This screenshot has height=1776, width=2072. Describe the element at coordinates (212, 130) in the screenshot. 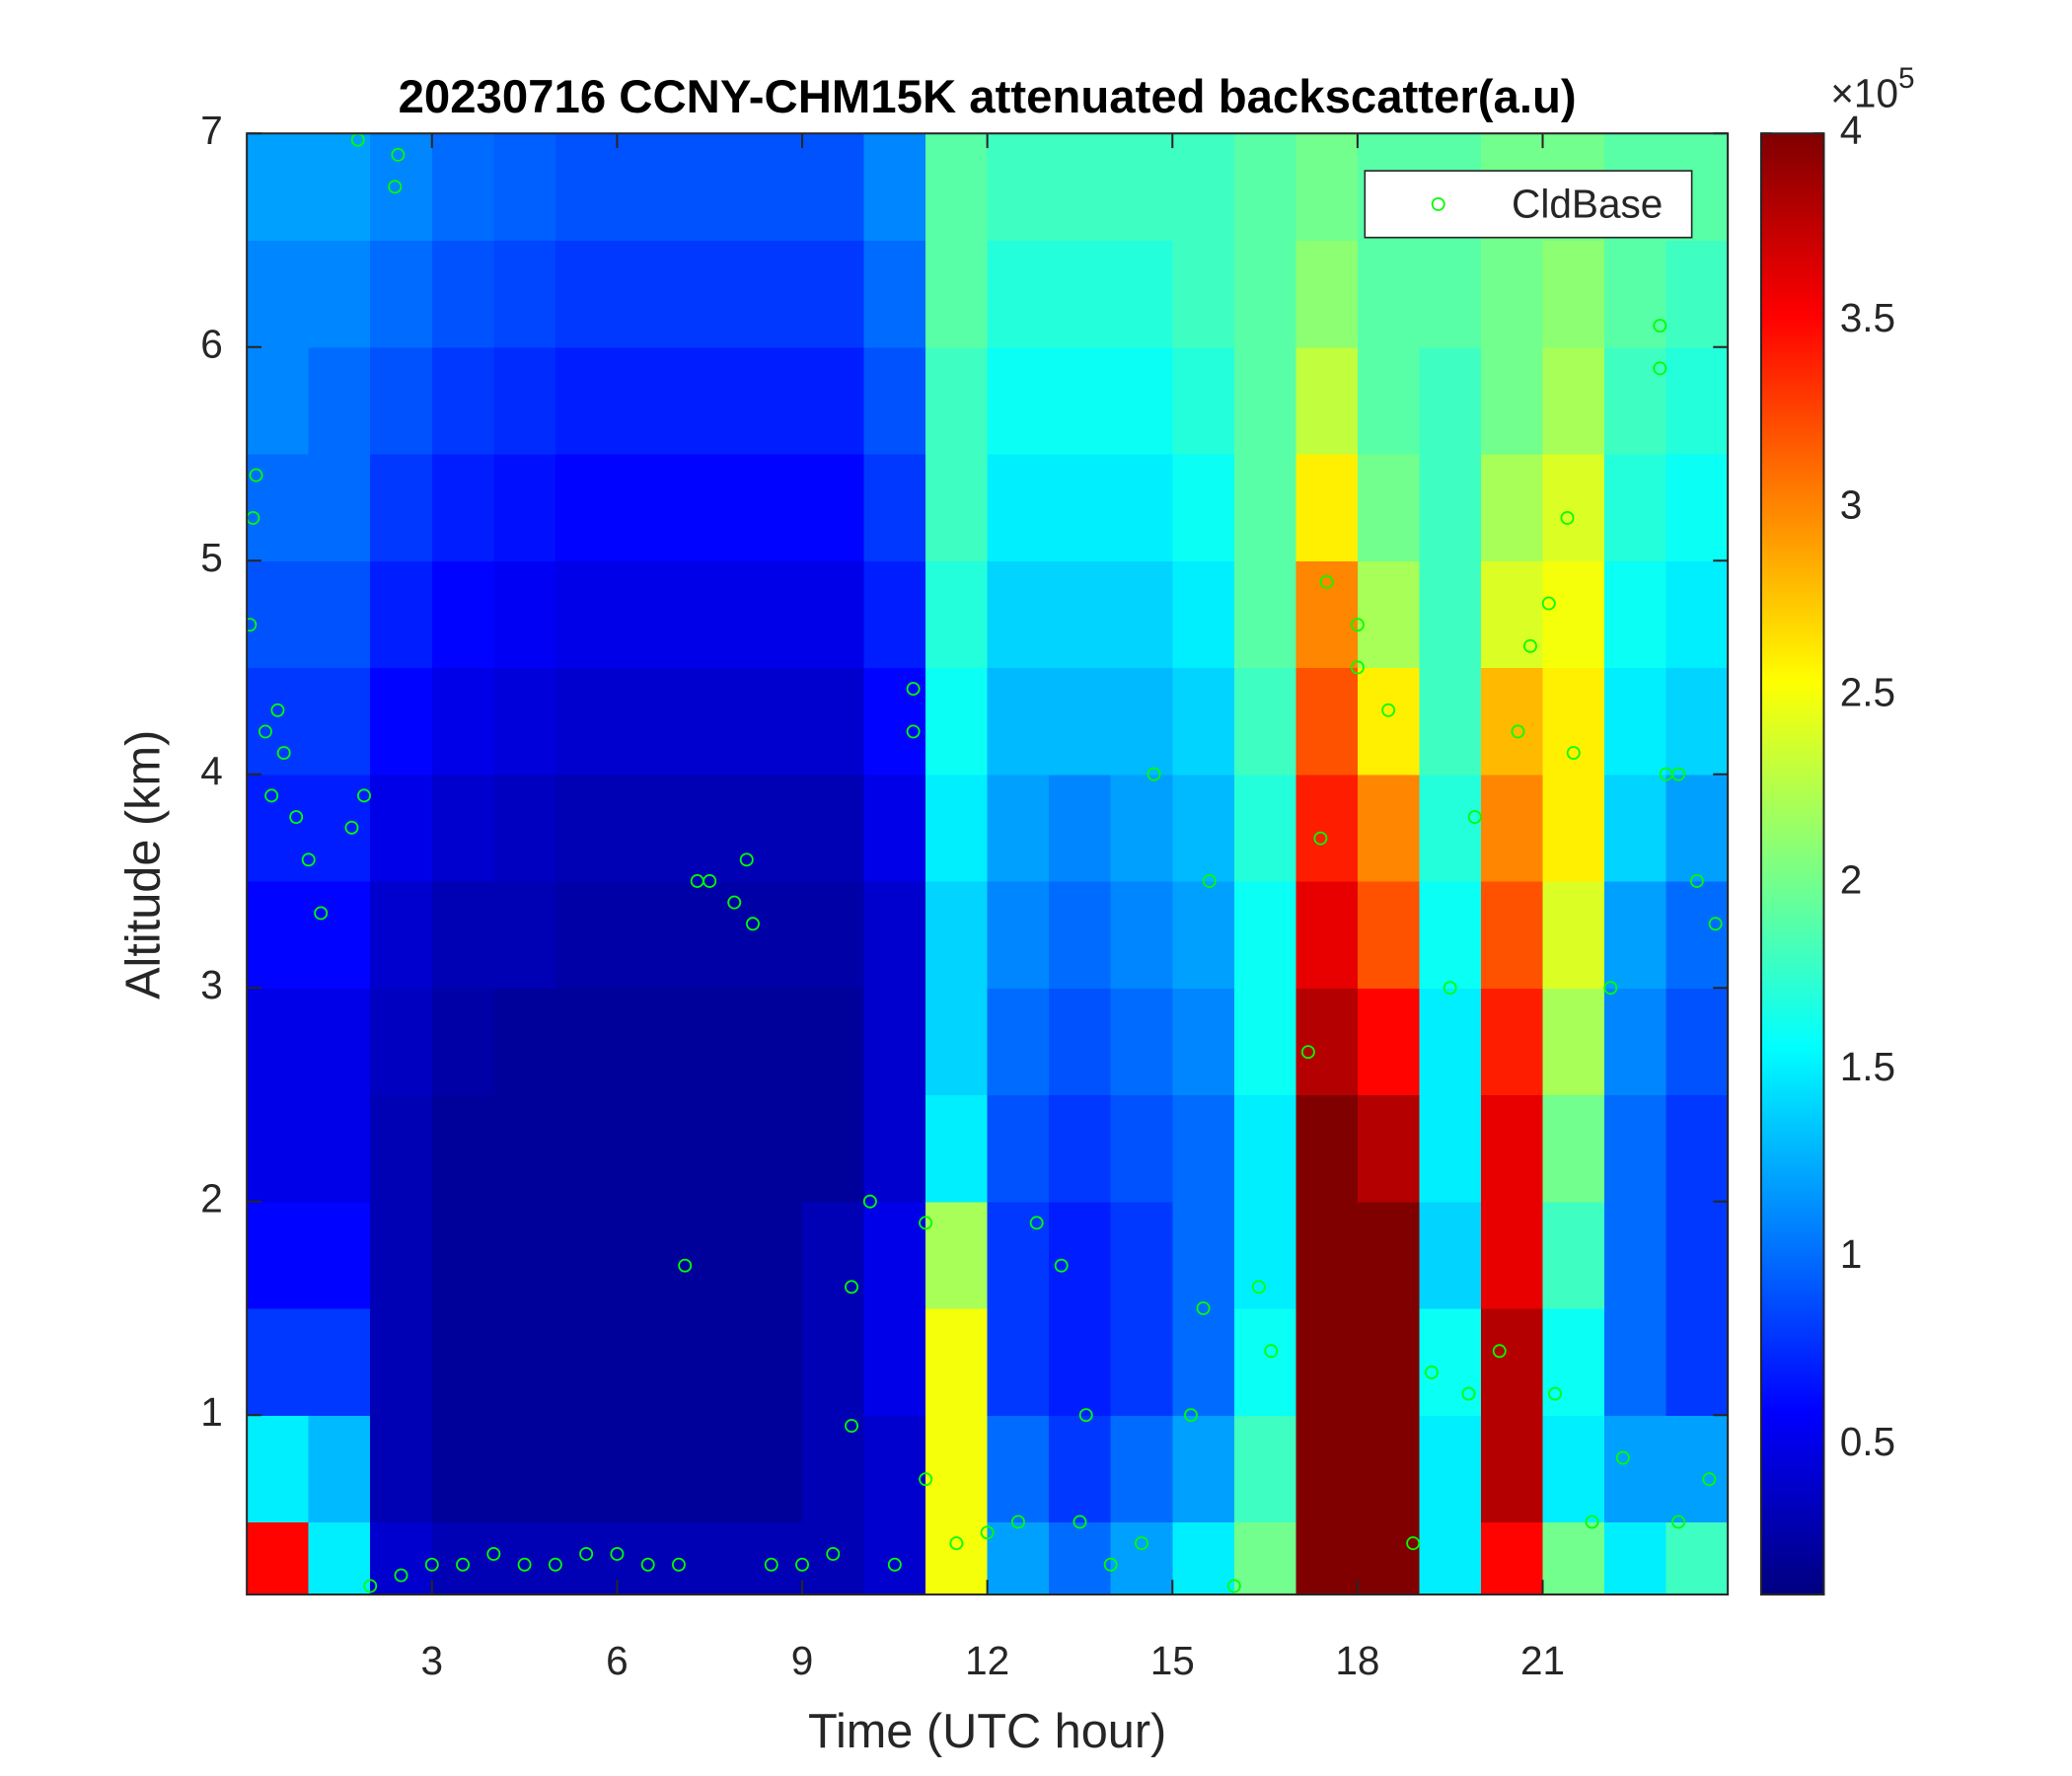

I see `y-tick-label: 7` at that location.